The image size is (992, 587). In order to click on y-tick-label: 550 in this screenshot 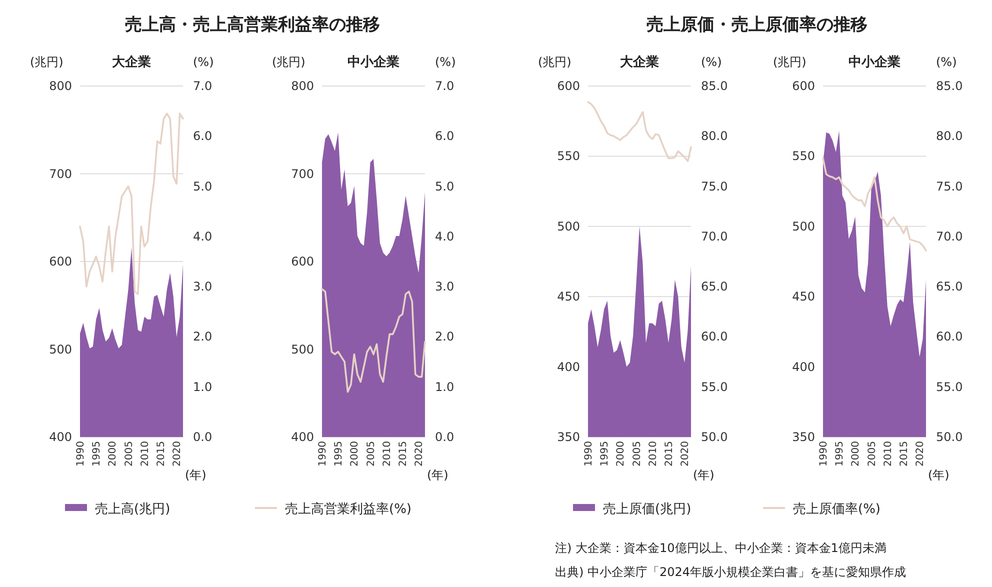, I will do `click(803, 156)`.